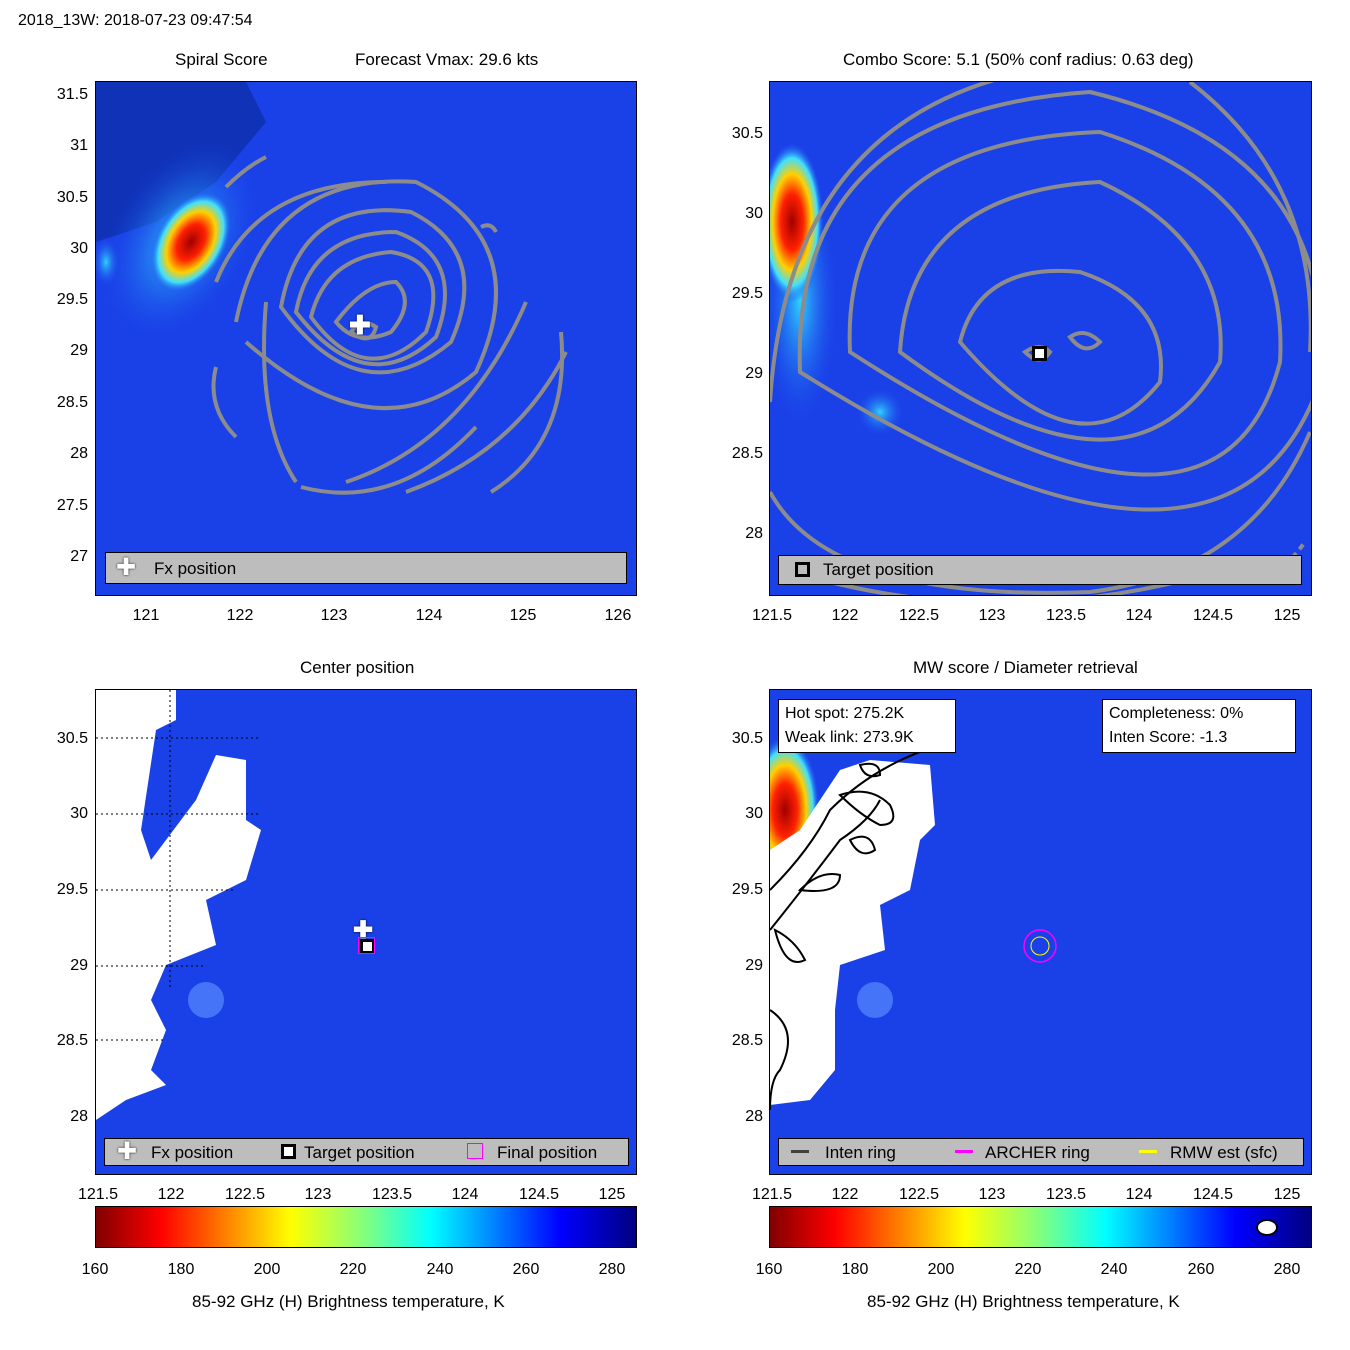 Image resolution: width=1350 pixels, height=1350 pixels. I want to click on inten-score-value: Inten Score: -1.3, so click(1168, 737).